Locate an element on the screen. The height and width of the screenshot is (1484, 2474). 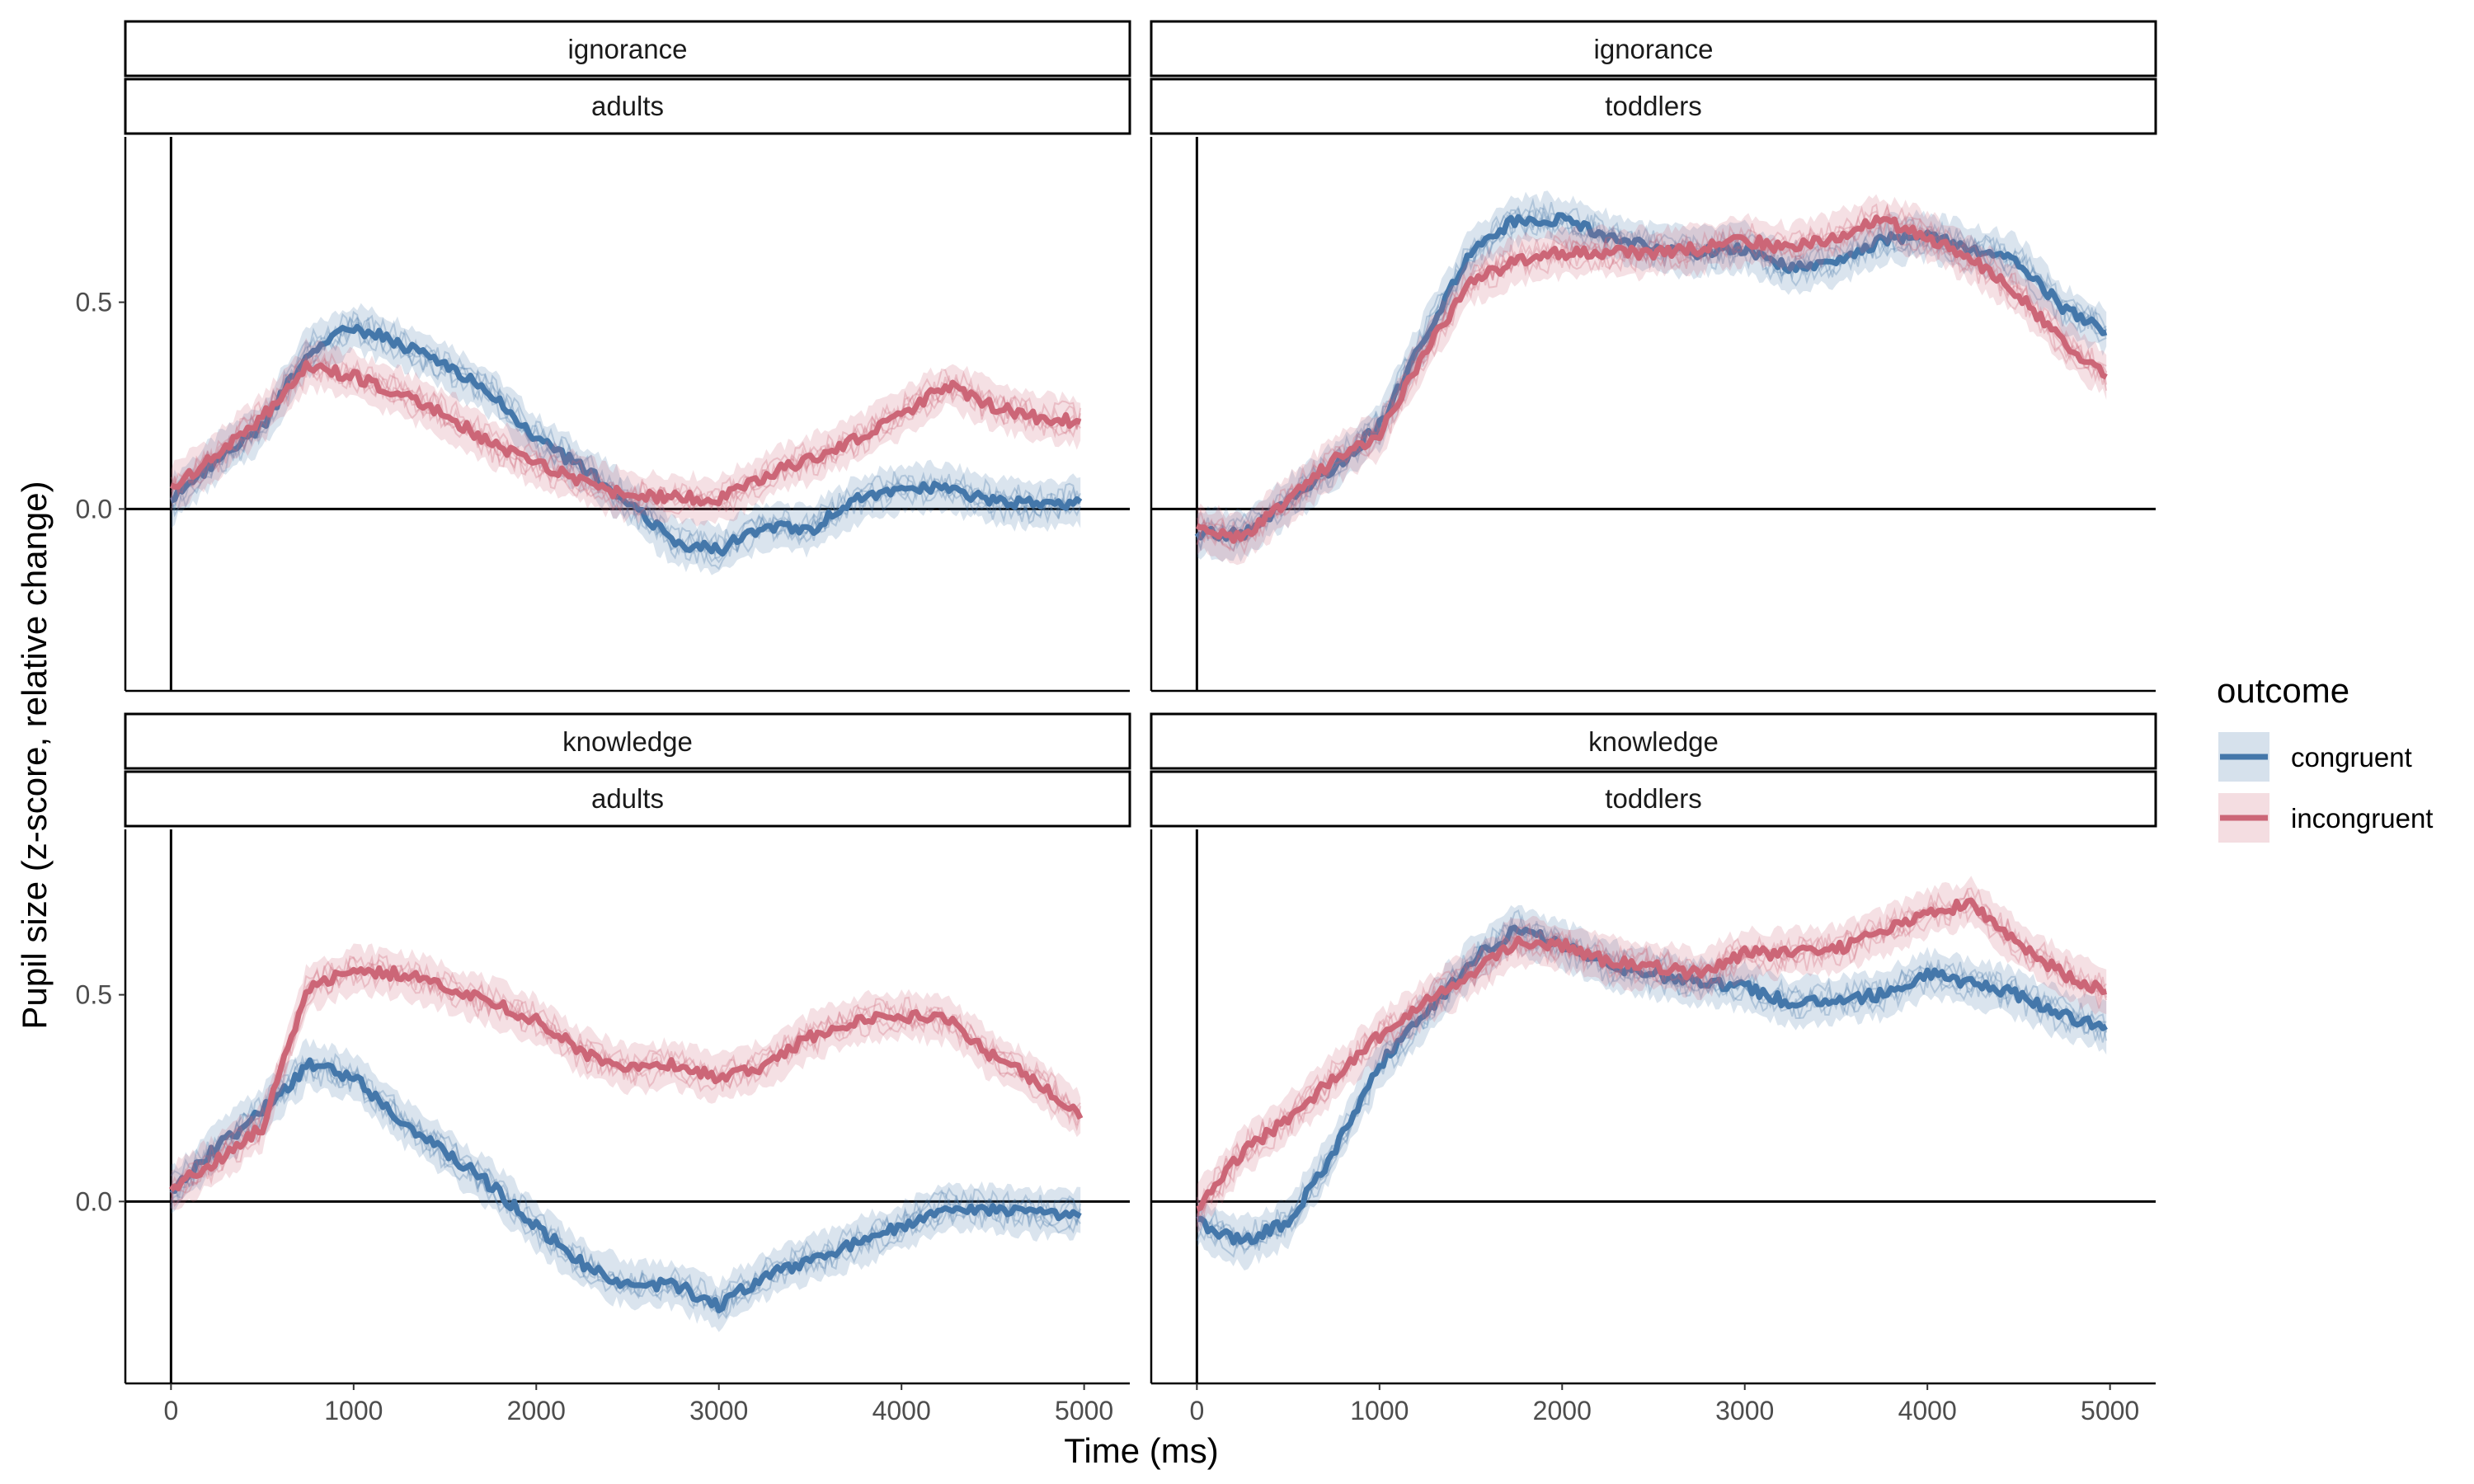
x-axis-title: Time (ms) is located at coordinates (1141, 1450).